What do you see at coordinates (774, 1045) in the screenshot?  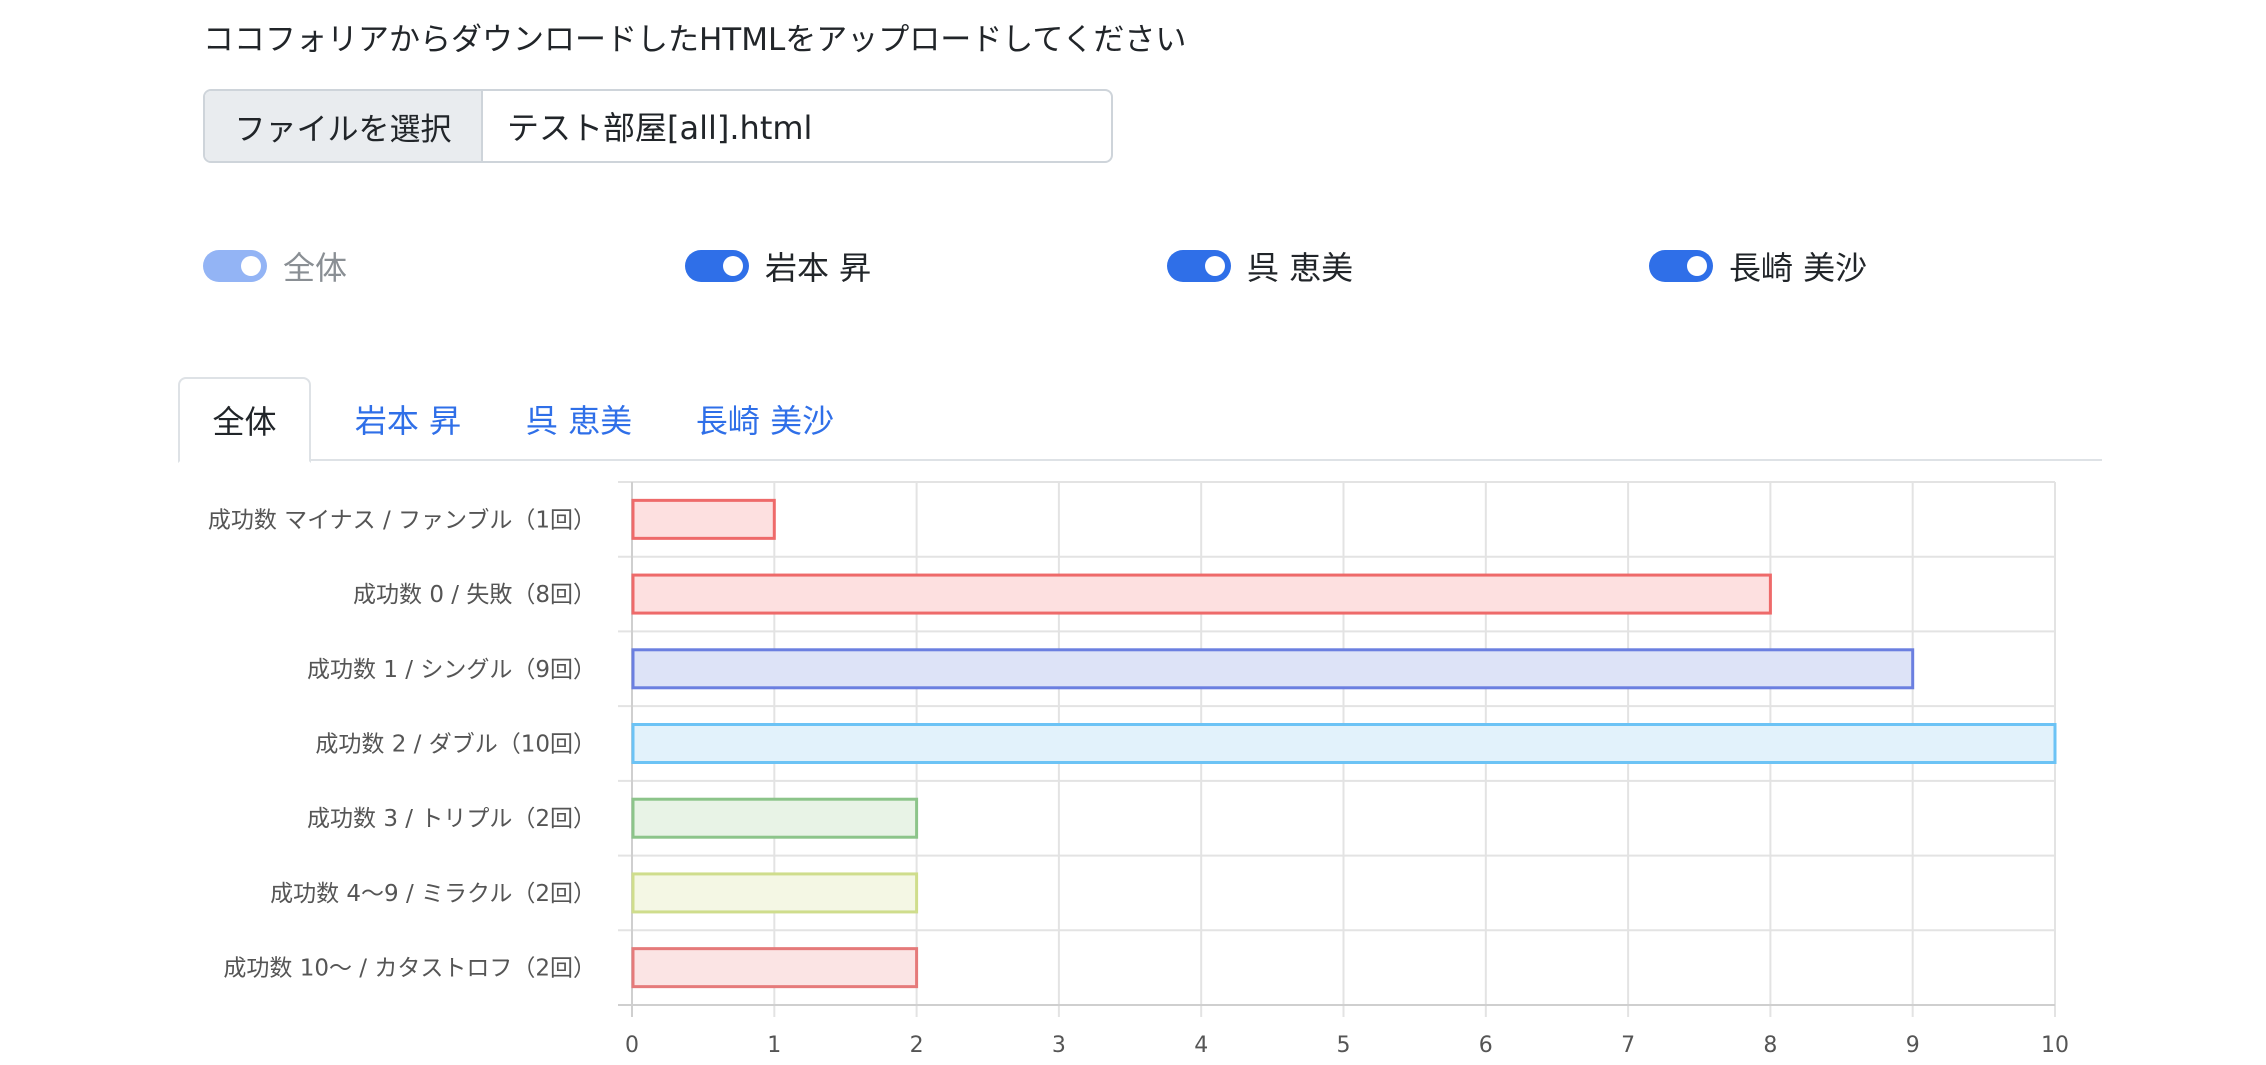 I see `x-tick-label: 1` at bounding box center [774, 1045].